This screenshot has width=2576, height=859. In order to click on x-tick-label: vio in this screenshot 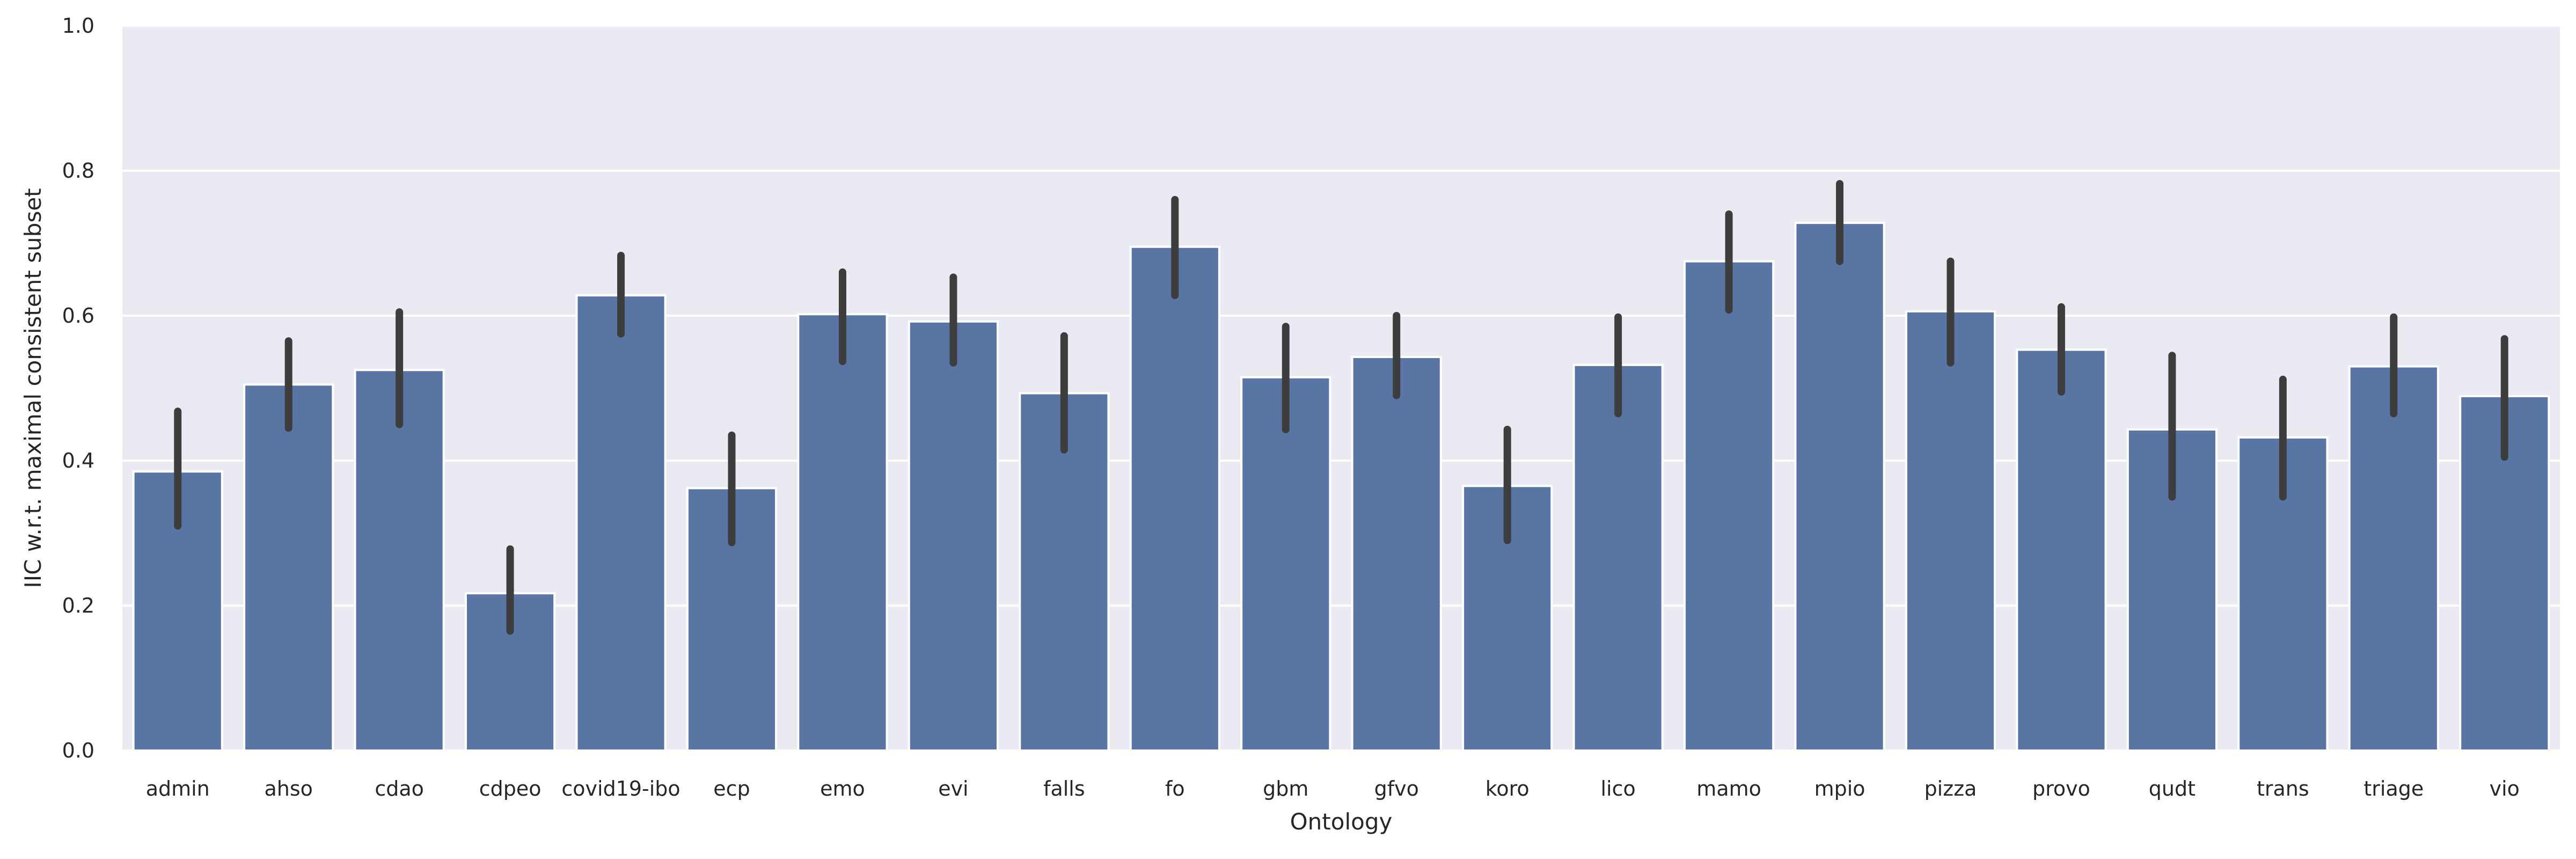, I will do `click(2505, 788)`.